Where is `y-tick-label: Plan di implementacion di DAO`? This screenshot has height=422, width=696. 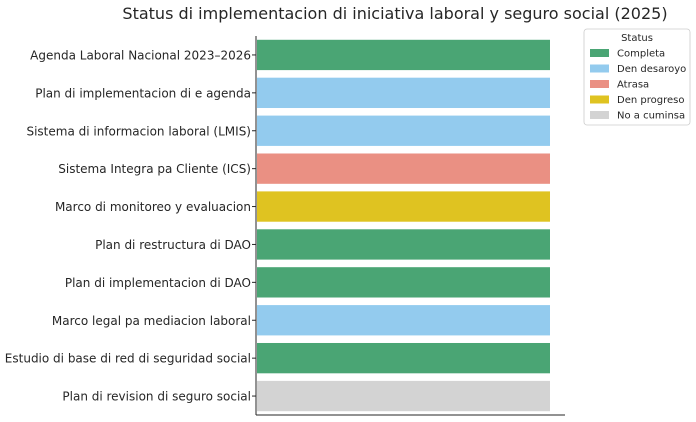
y-tick-label: Plan di implementacion di DAO is located at coordinates (158, 283).